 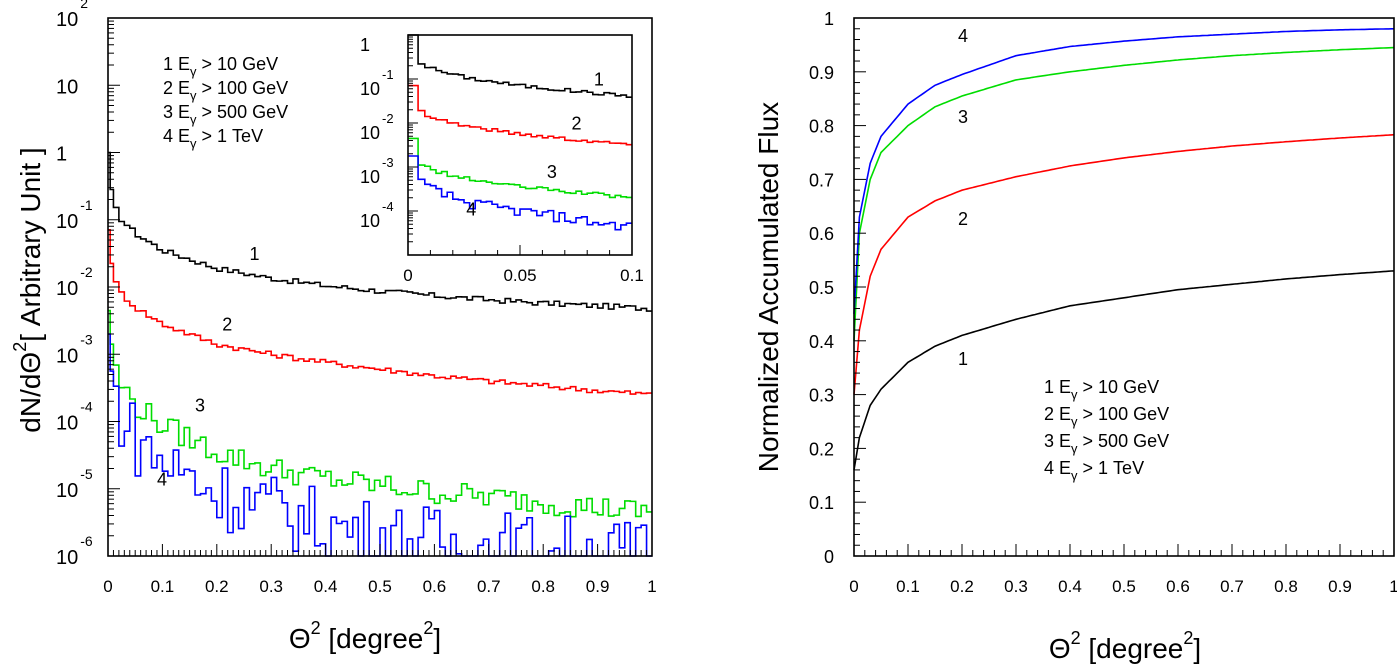 I want to click on curve-label-3: 3, so click(x=200, y=405).